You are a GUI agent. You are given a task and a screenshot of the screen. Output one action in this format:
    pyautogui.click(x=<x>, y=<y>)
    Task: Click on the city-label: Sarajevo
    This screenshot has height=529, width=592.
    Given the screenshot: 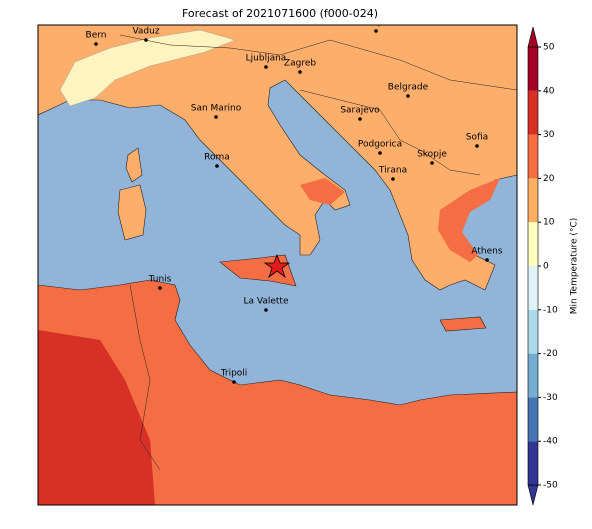 What is the action you would take?
    pyautogui.click(x=360, y=111)
    